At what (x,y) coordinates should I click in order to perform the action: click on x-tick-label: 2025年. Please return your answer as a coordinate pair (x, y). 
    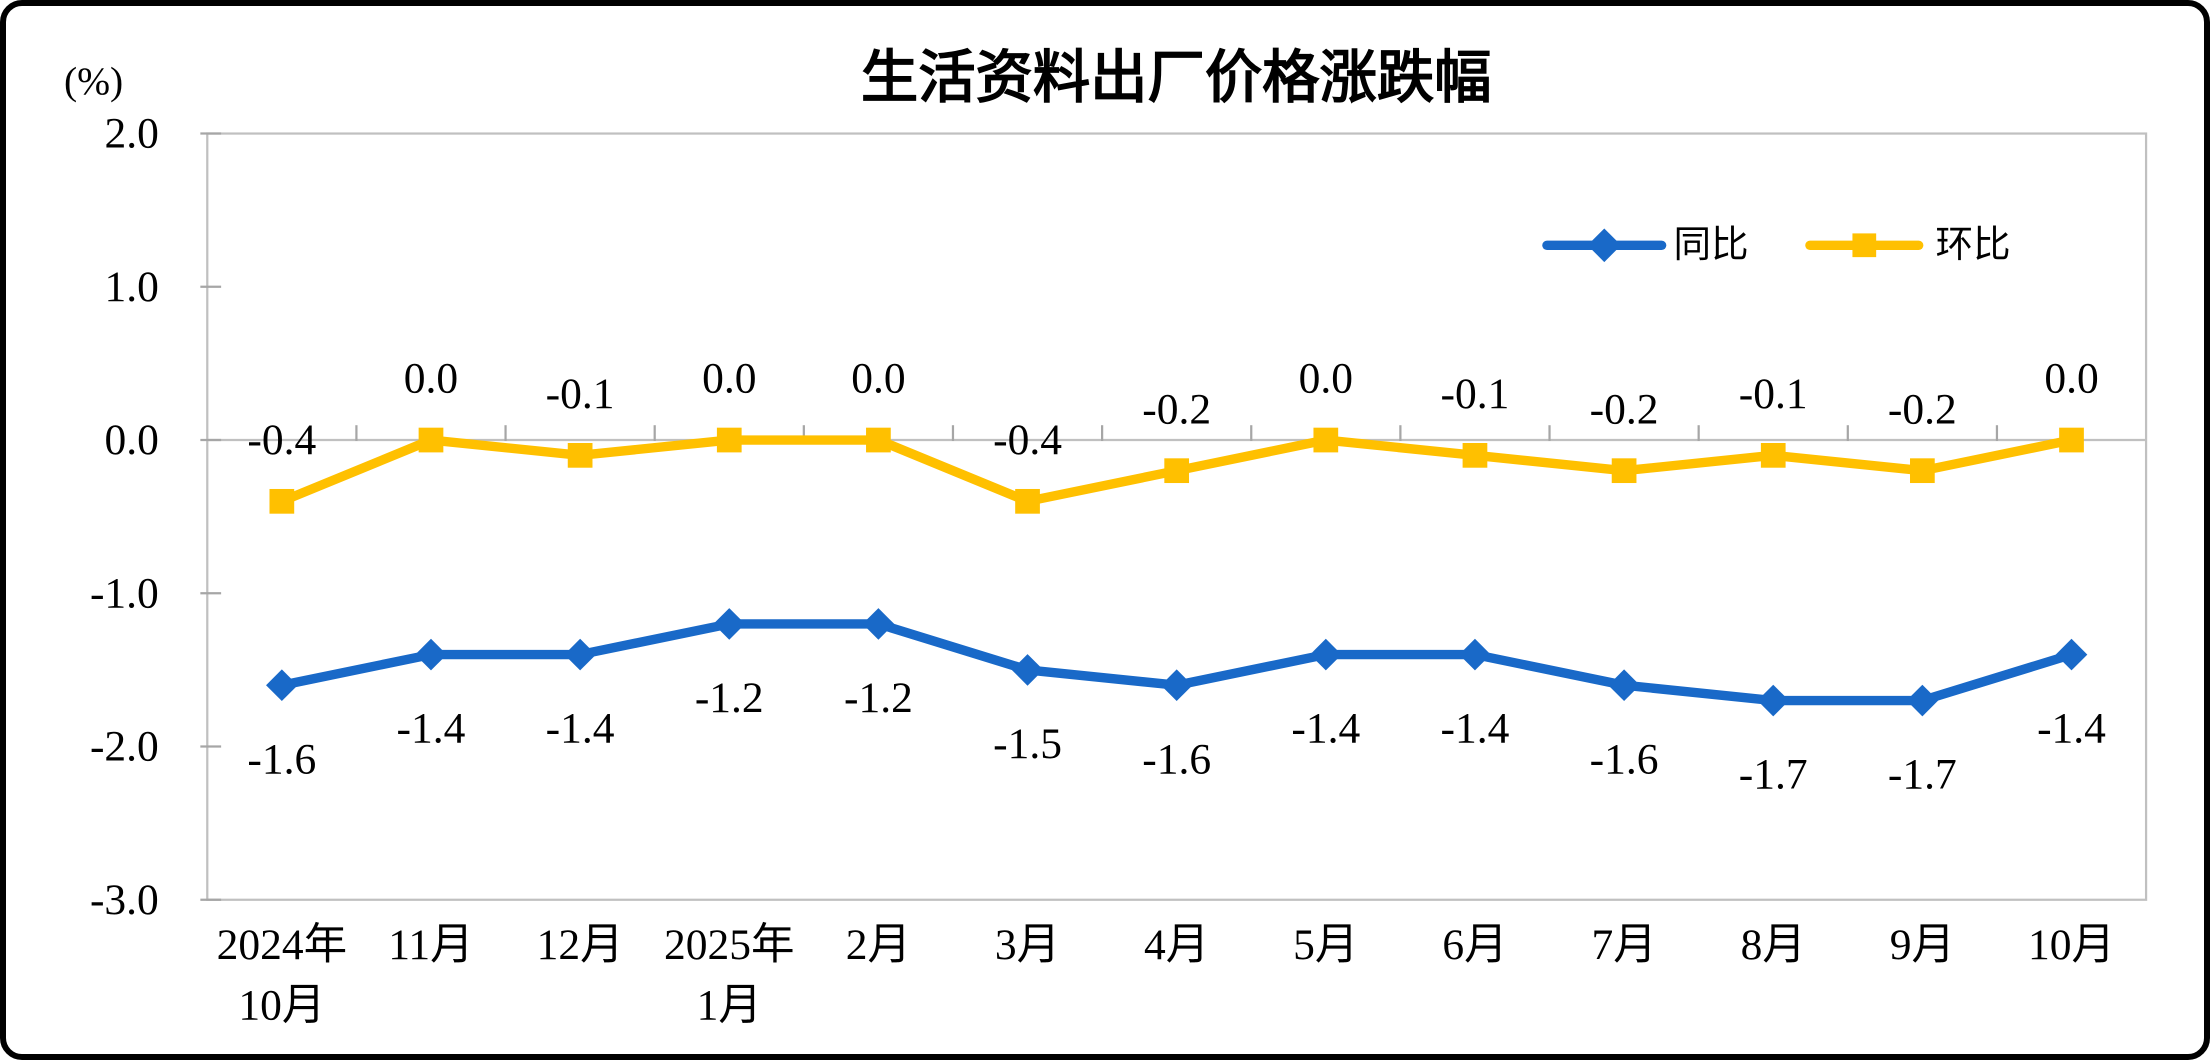
    Looking at the image, I should click on (729, 945).